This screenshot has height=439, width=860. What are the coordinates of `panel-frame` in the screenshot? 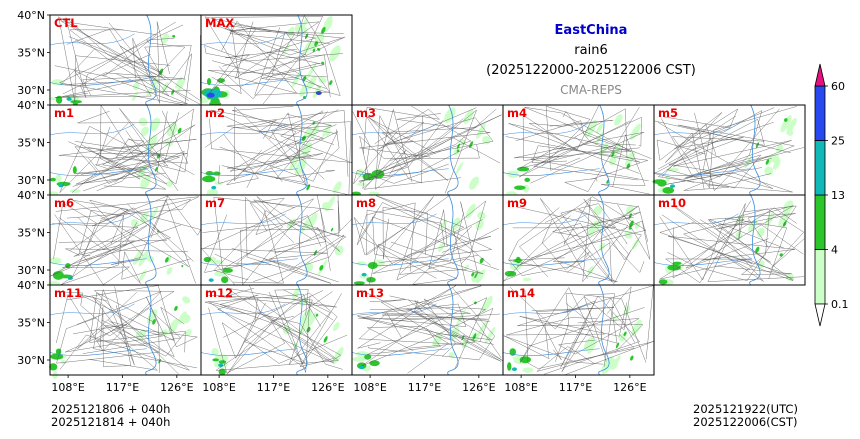 It's located at (578, 330).